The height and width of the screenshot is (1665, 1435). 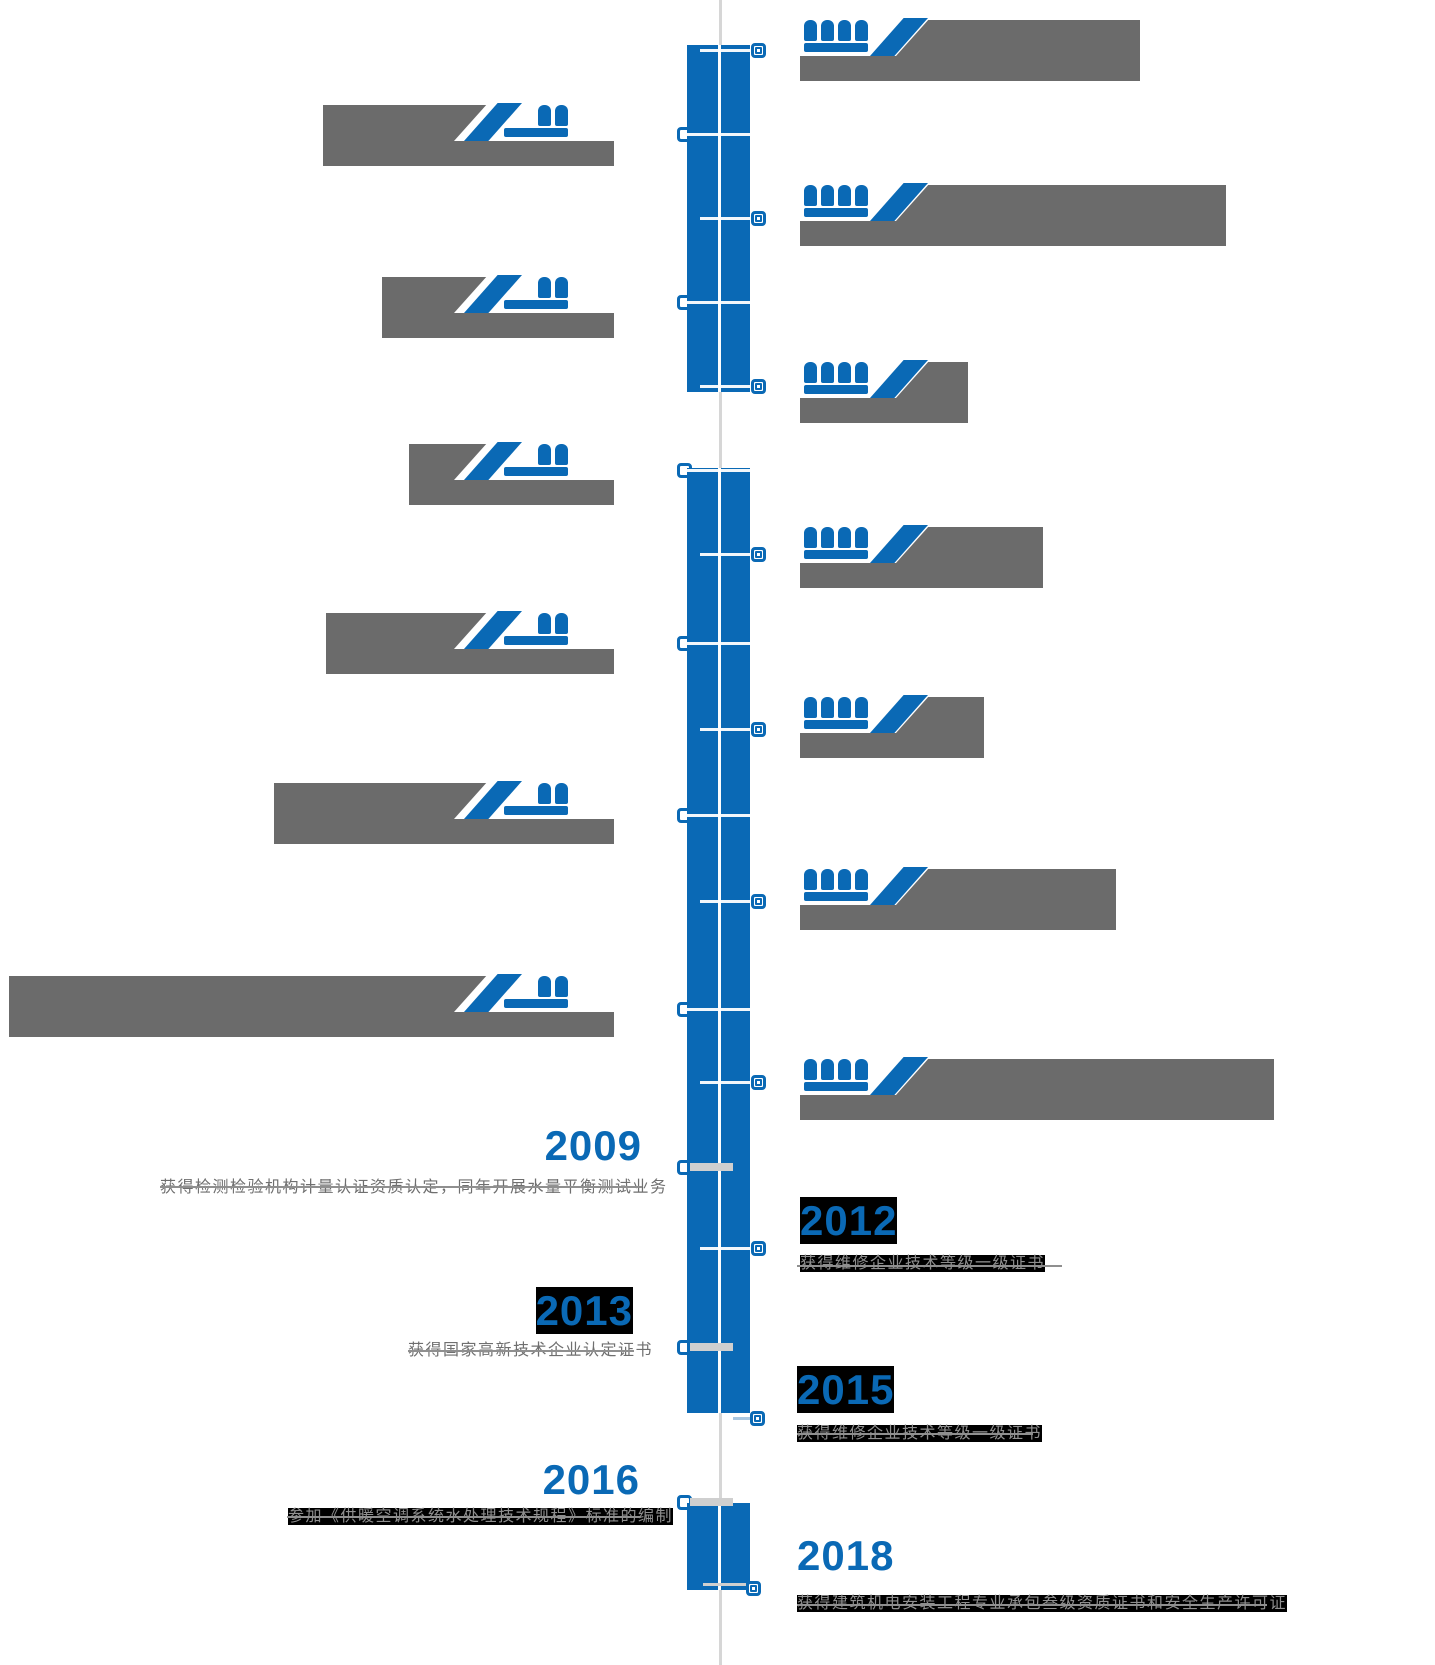 I want to click on milestone-year: 2009, so click(x=593, y=1145).